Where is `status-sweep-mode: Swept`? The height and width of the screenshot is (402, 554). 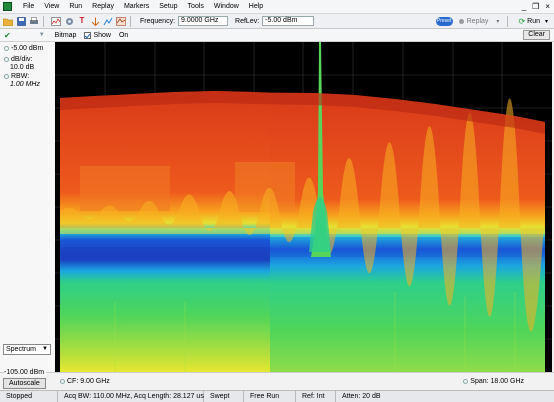 status-sweep-mode: Swept is located at coordinates (224, 396).